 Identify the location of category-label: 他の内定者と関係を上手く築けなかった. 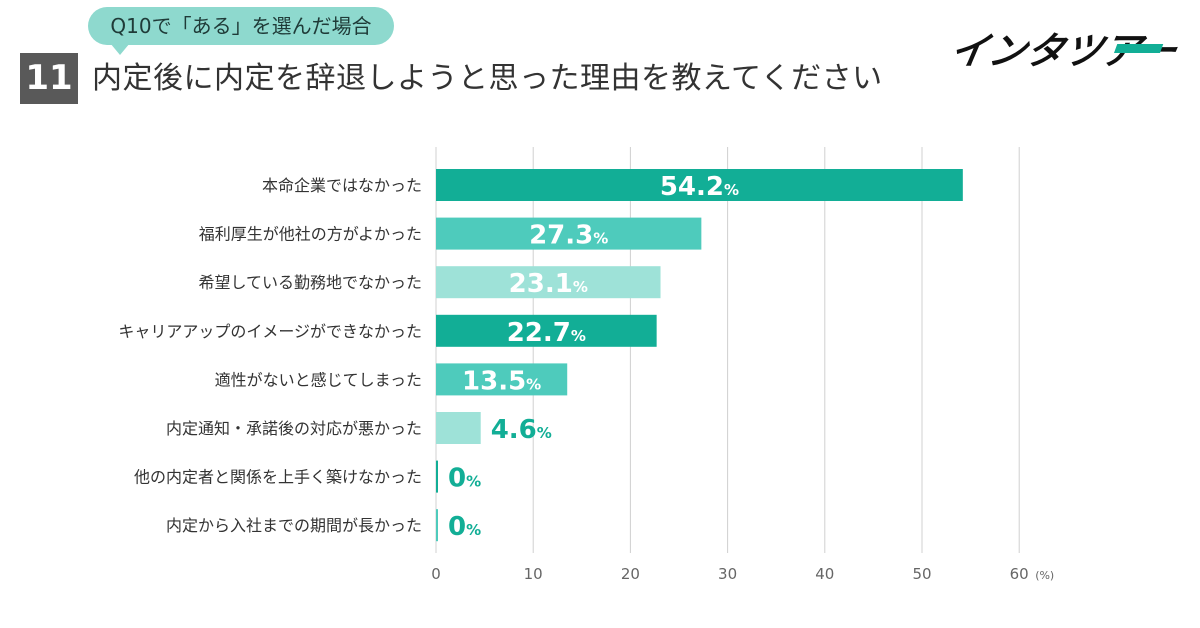
(278, 477).